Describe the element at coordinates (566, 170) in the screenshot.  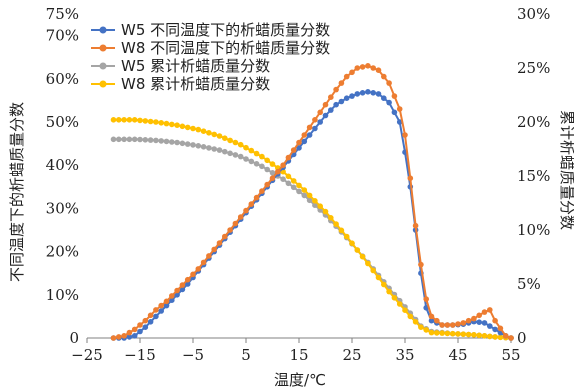
I see `right-y-axis-title: 累计析蜡质量分数` at that location.